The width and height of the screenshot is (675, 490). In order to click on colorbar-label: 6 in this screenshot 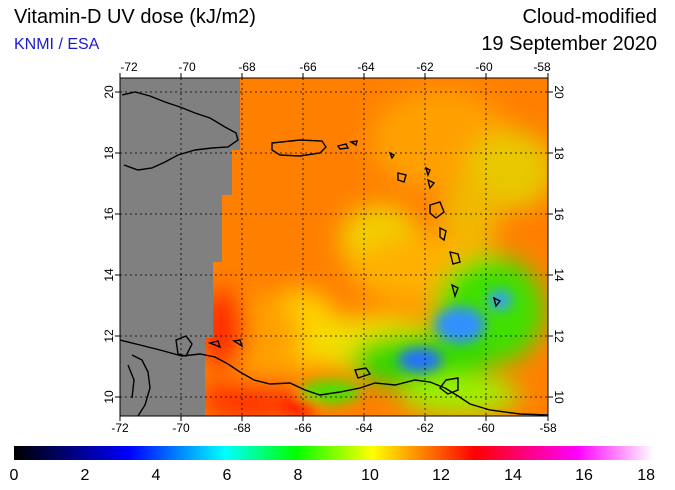, I will do `click(227, 475)`.